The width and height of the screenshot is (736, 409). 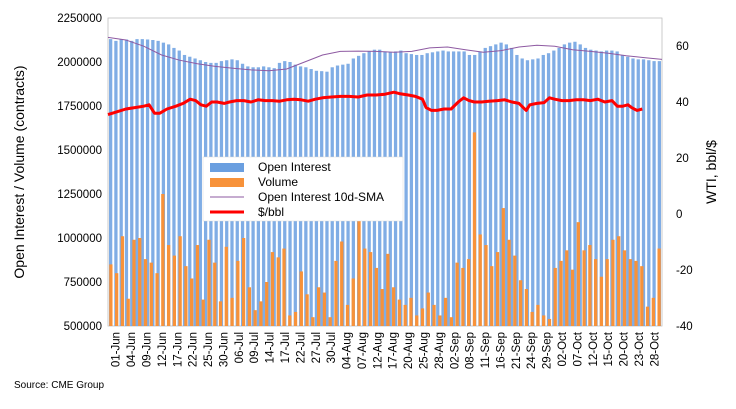 I want to click on x-tick-label: 25-Aug, so click(x=425, y=350).